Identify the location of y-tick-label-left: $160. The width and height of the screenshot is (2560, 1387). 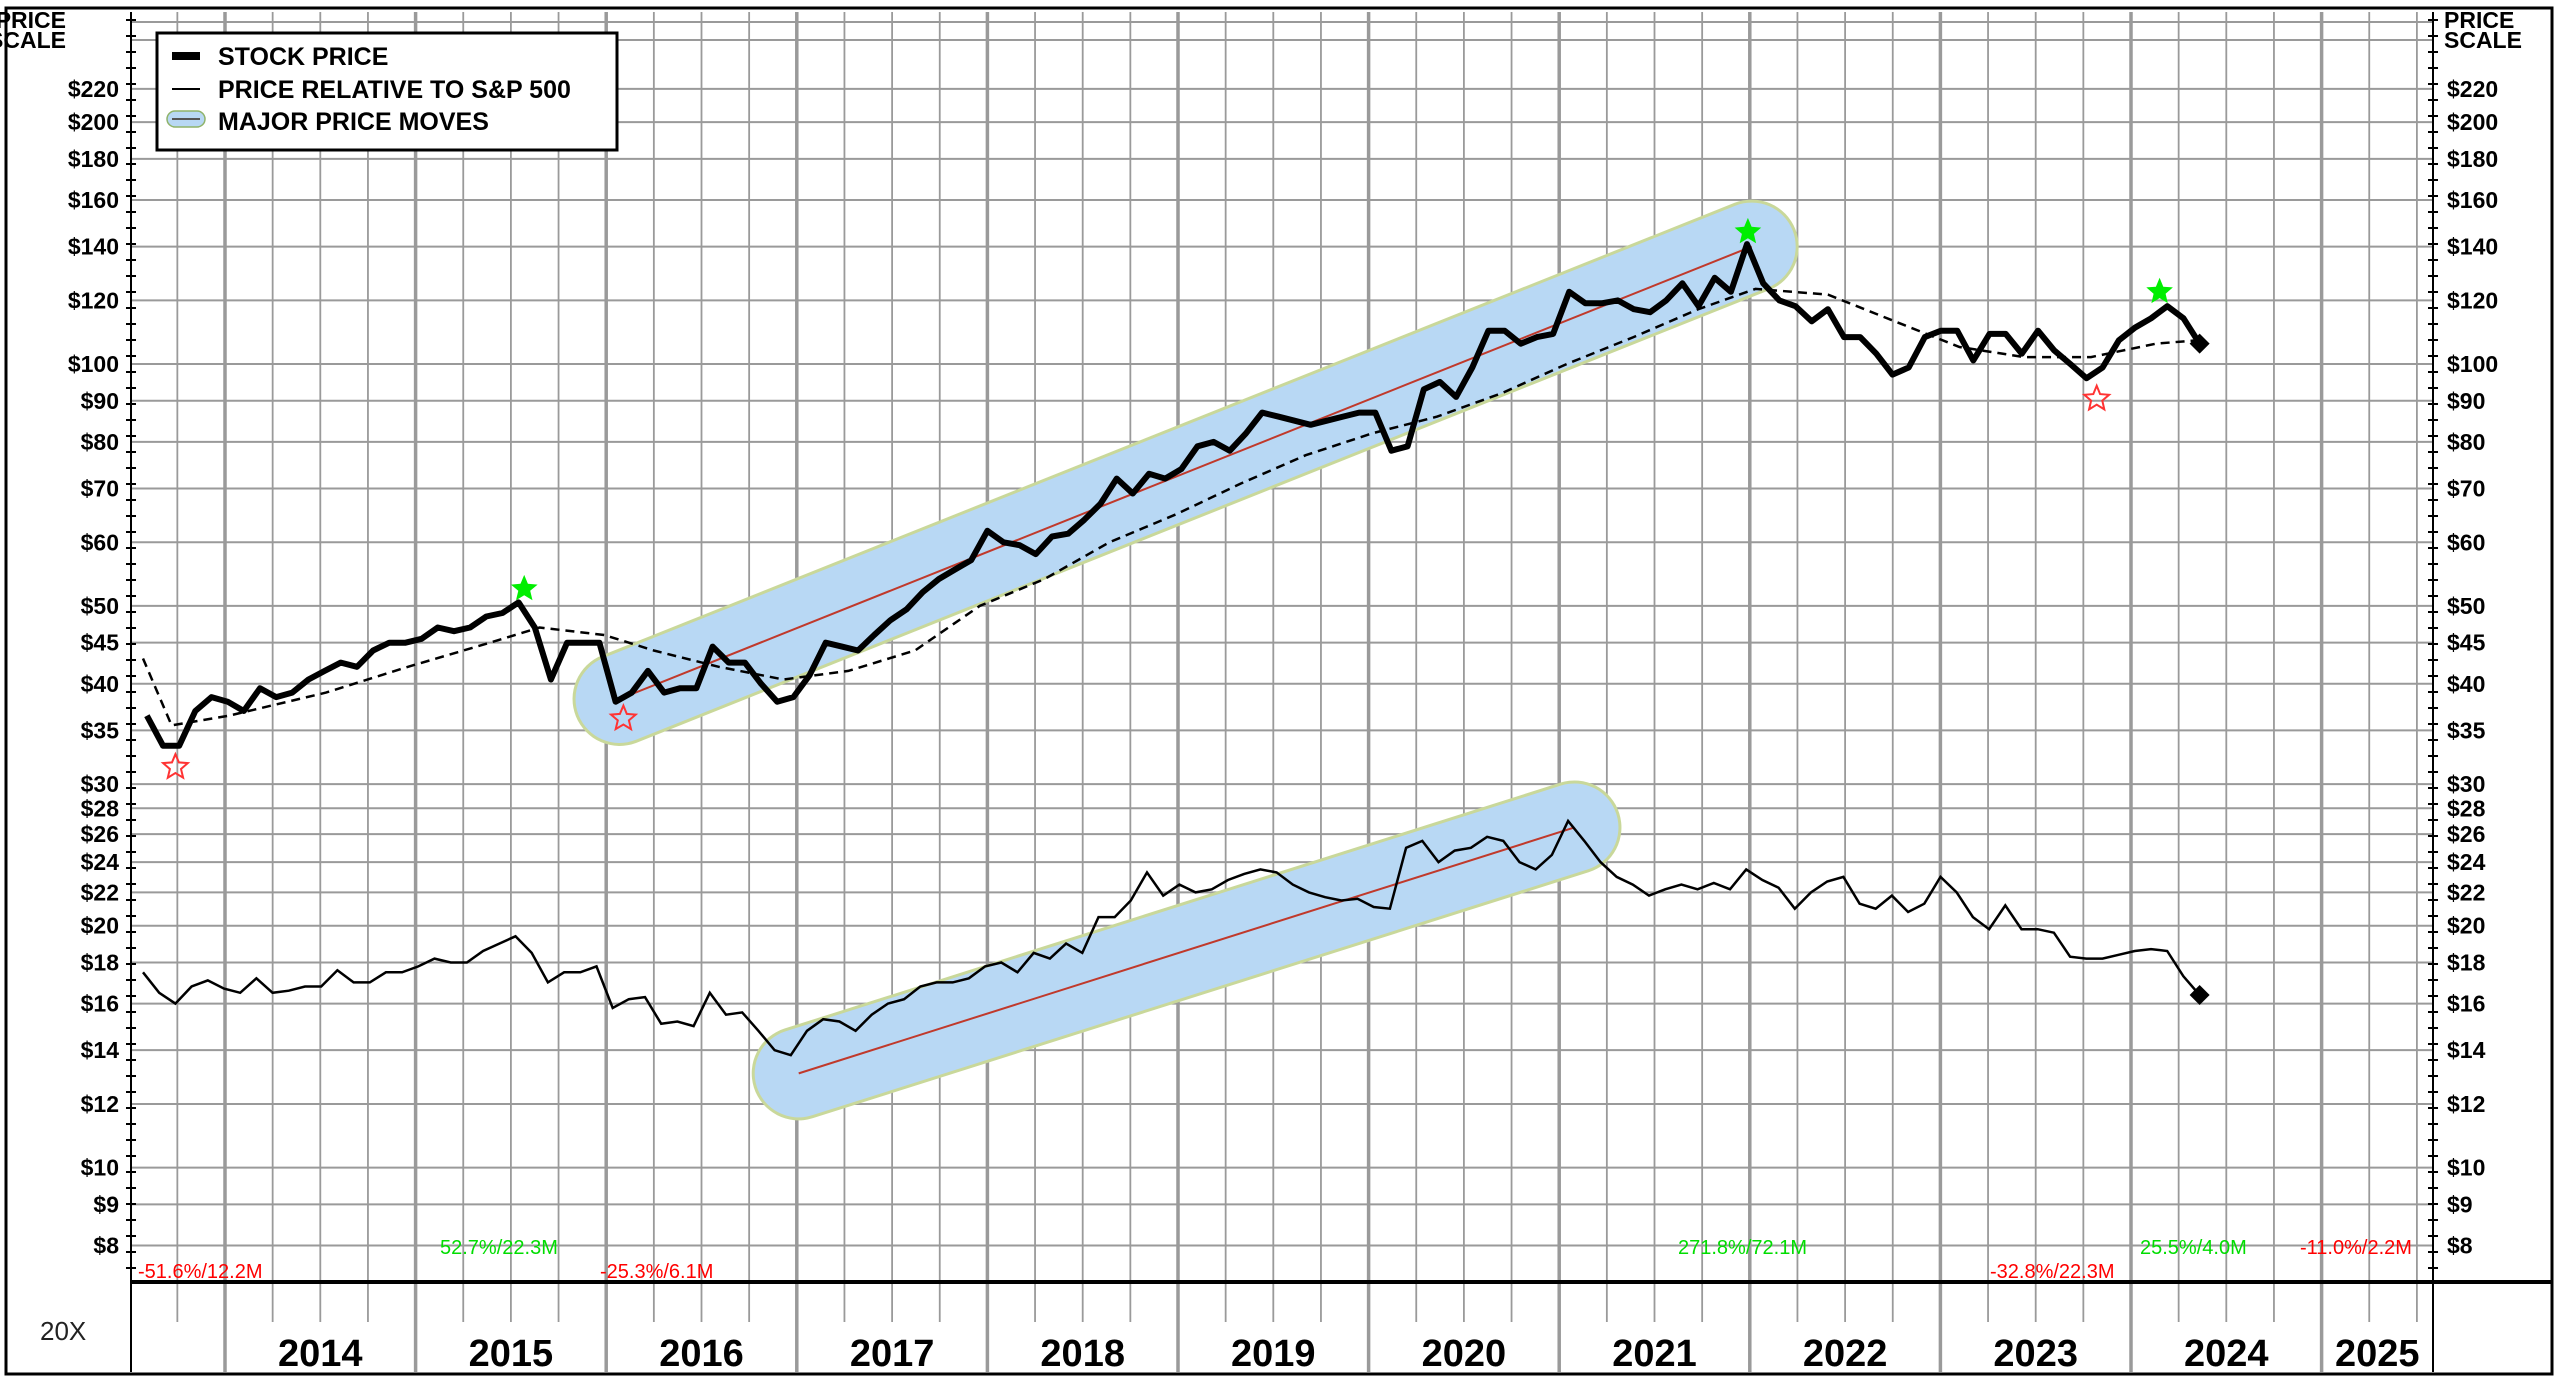
(93, 200).